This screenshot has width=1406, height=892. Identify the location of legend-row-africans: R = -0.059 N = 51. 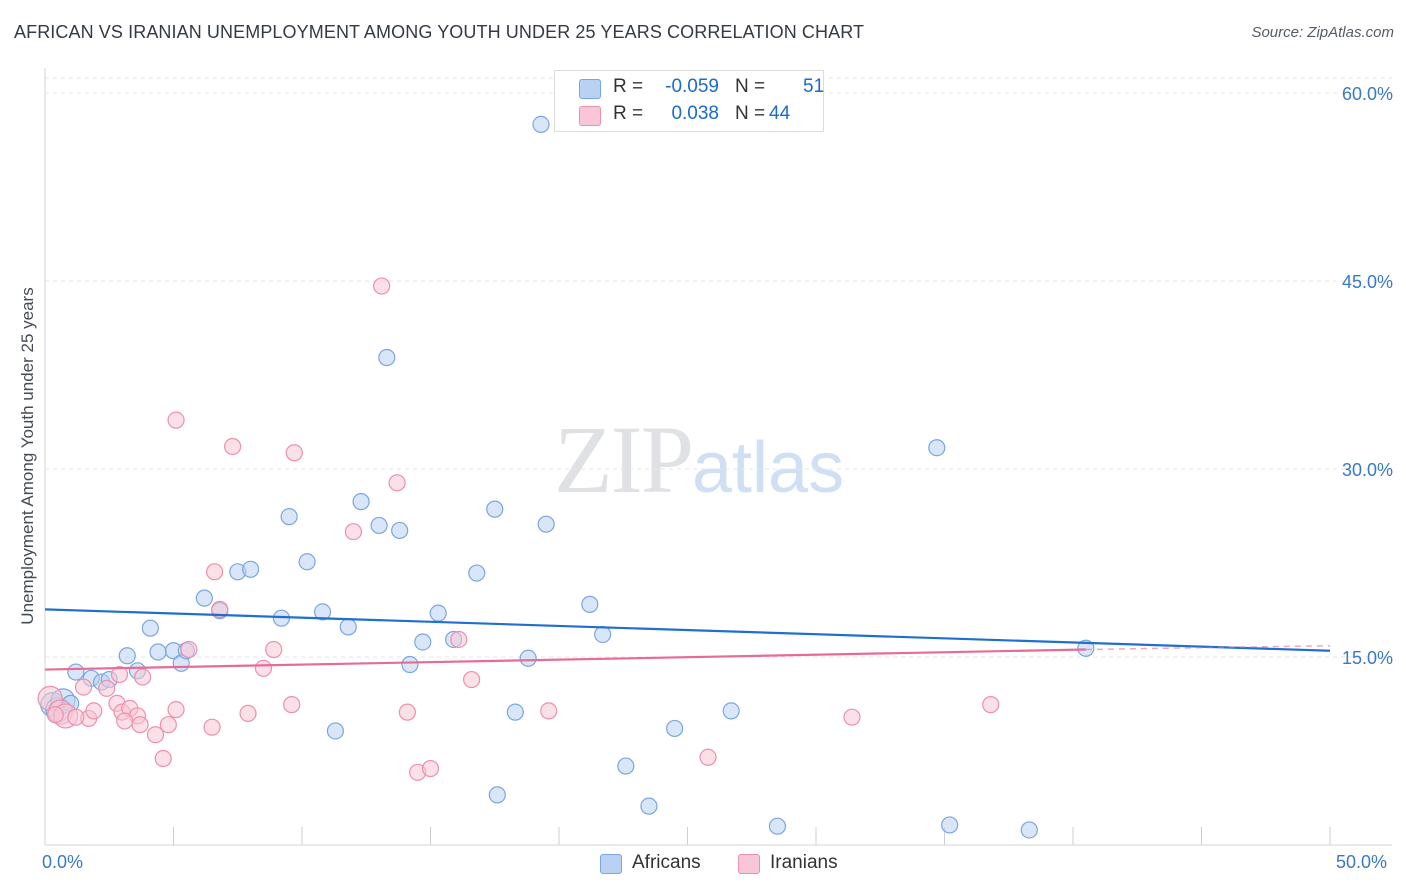
(689, 87).